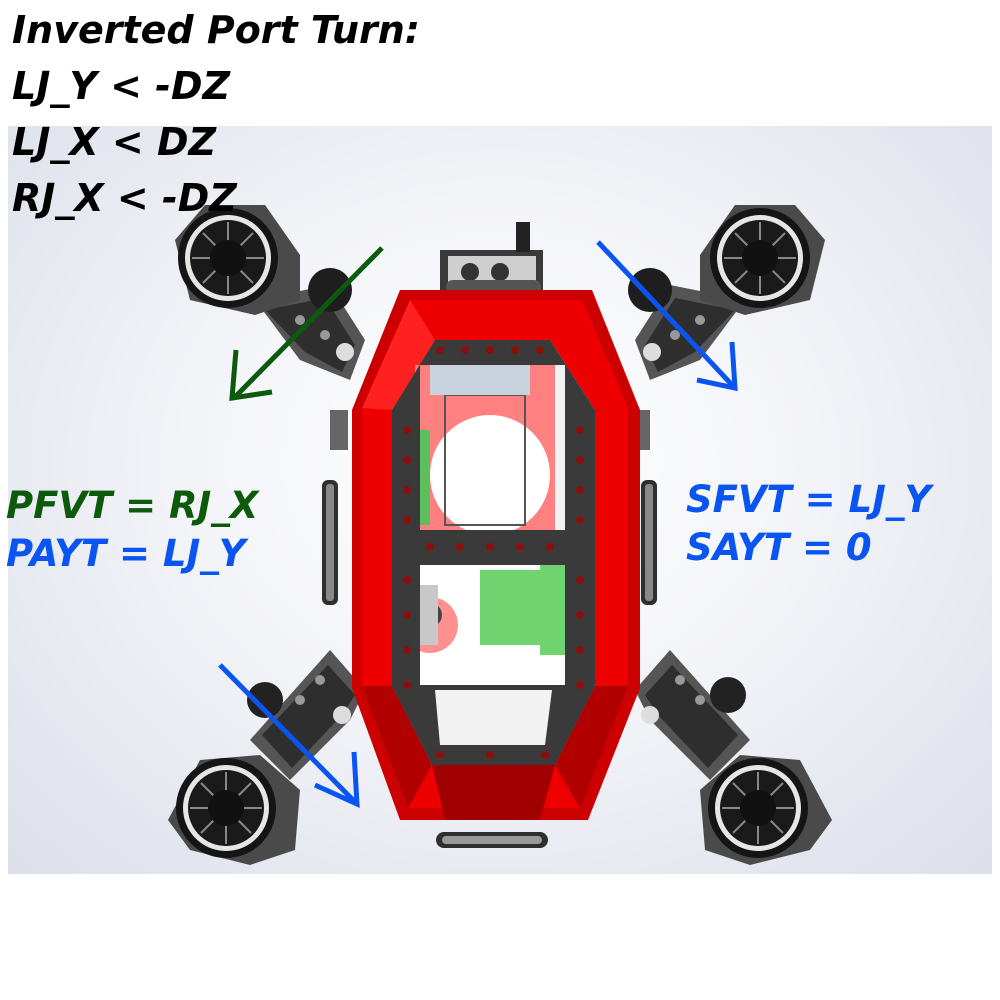 This screenshot has width=1000, height=1000. What do you see at coordinates (692, 715) in the screenshot?
I see `thruster-arm-starboard-aft` at bounding box center [692, 715].